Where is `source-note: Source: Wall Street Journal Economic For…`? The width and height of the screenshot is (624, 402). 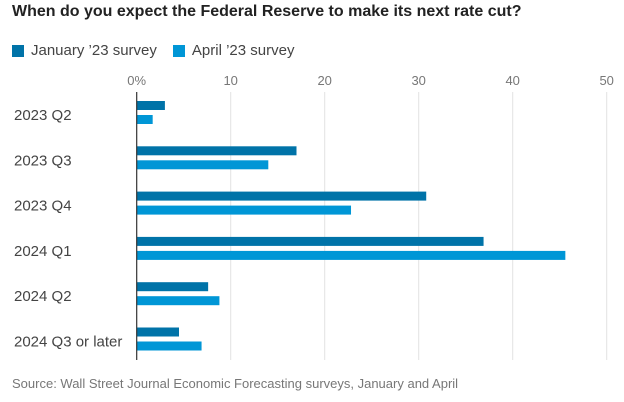
source-note: Source: Wall Street Journal Economic For… is located at coordinates (235, 383).